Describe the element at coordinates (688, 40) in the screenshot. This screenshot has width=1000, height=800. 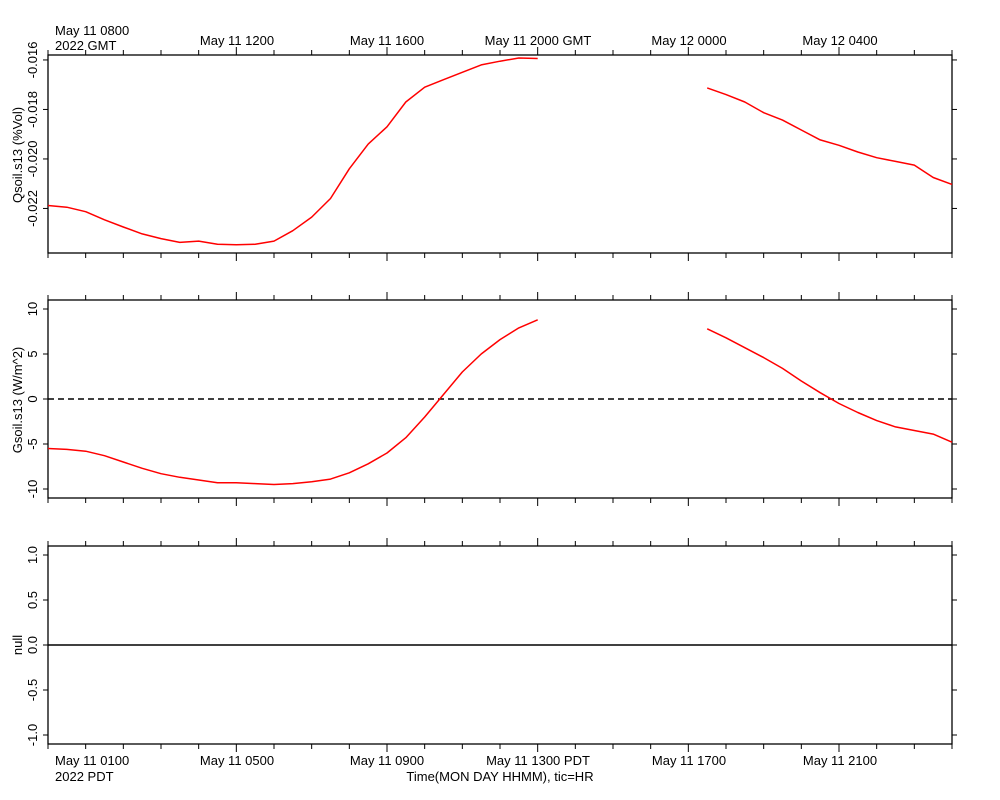
I see `top-tick-label: May 12 0000` at that location.